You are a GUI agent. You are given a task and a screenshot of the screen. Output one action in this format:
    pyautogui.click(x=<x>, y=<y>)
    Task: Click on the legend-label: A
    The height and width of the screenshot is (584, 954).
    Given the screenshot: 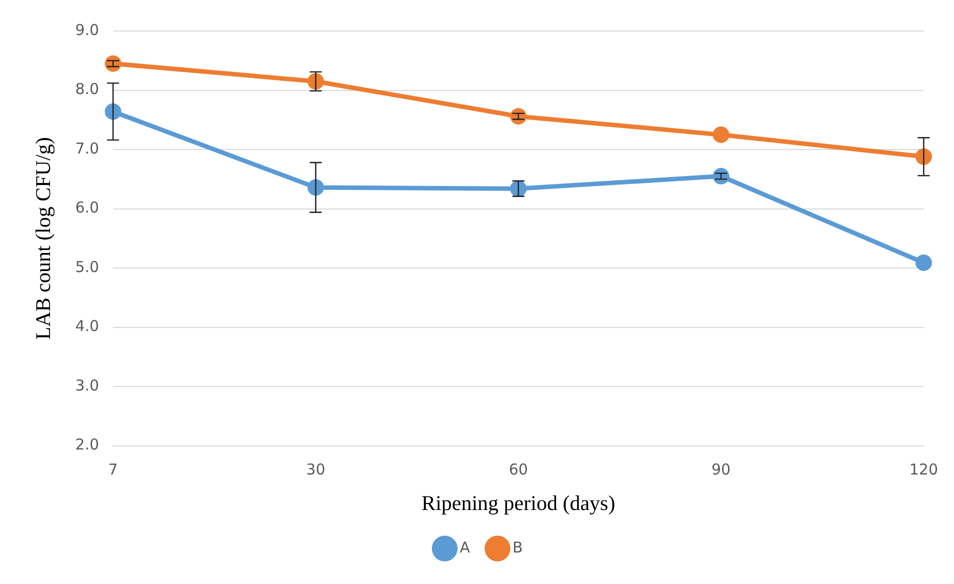 What is the action you would take?
    pyautogui.click(x=465, y=547)
    